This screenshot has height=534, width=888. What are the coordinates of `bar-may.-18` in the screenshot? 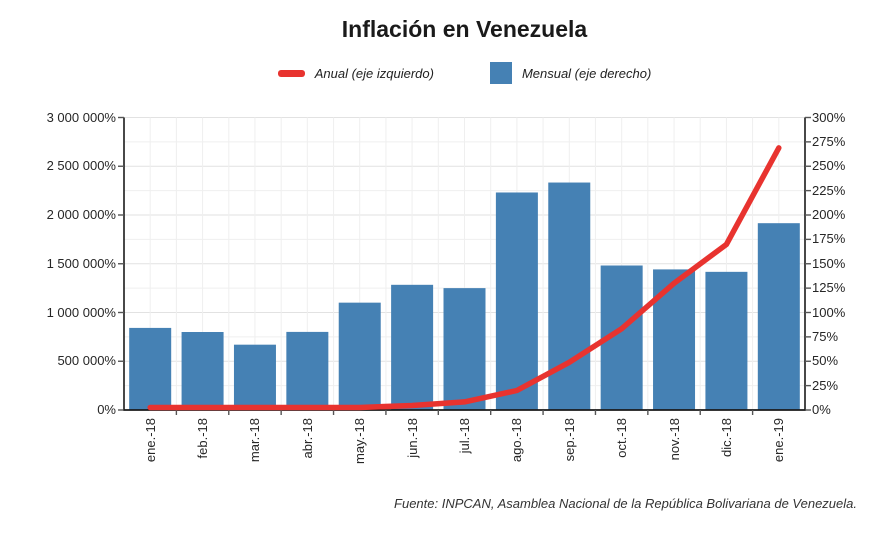 It's located at (359, 356).